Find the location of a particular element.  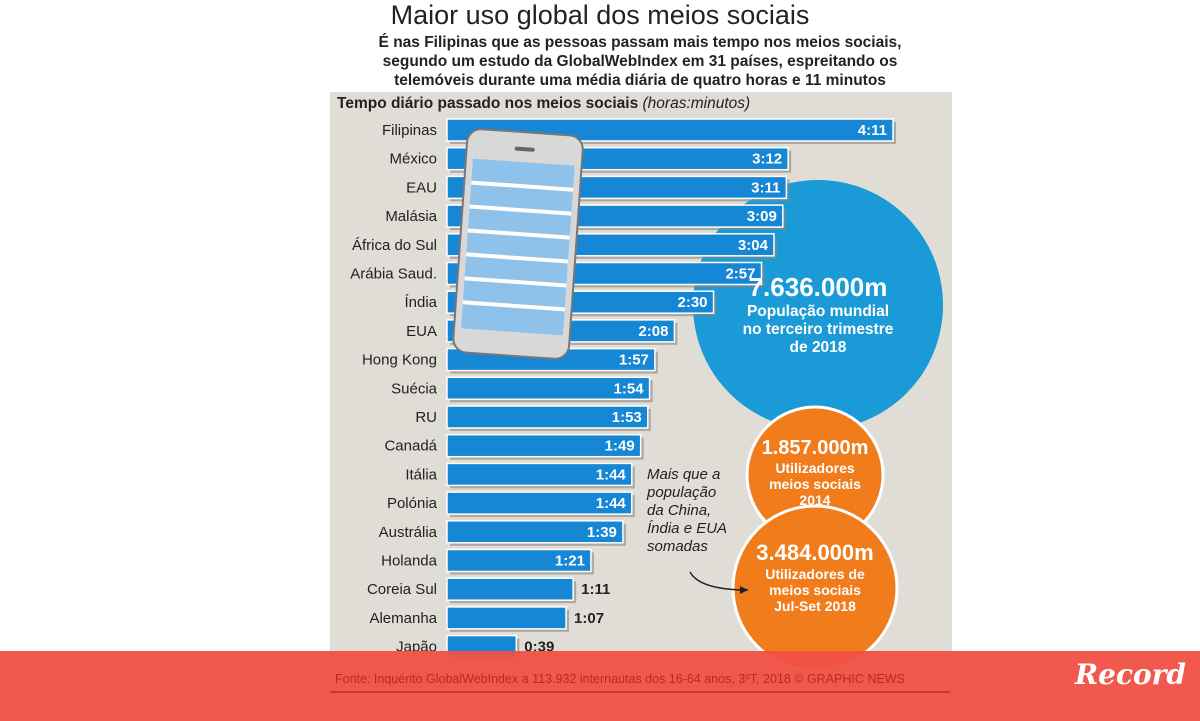

arrow-head-icon is located at coordinates (744, 590).